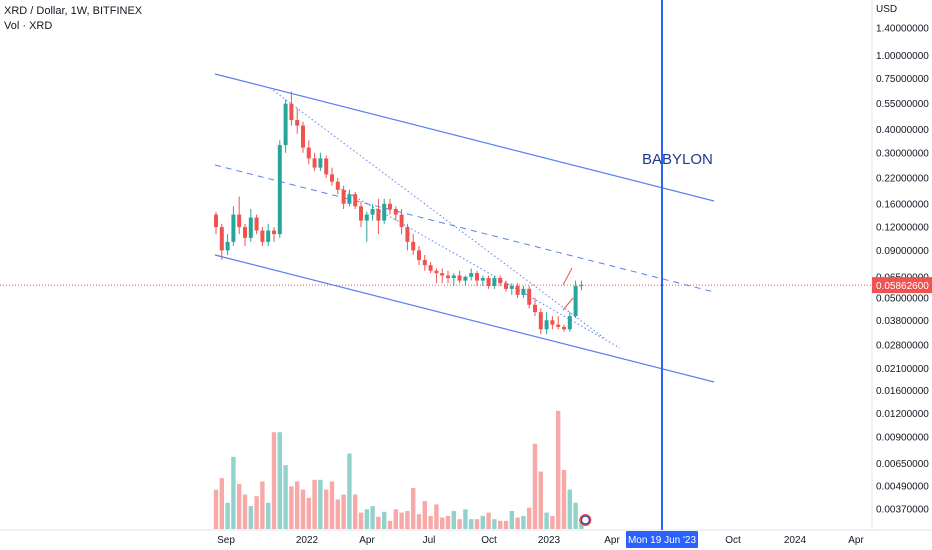  I want to click on y-tick-label: 0.00370000, so click(902, 510).